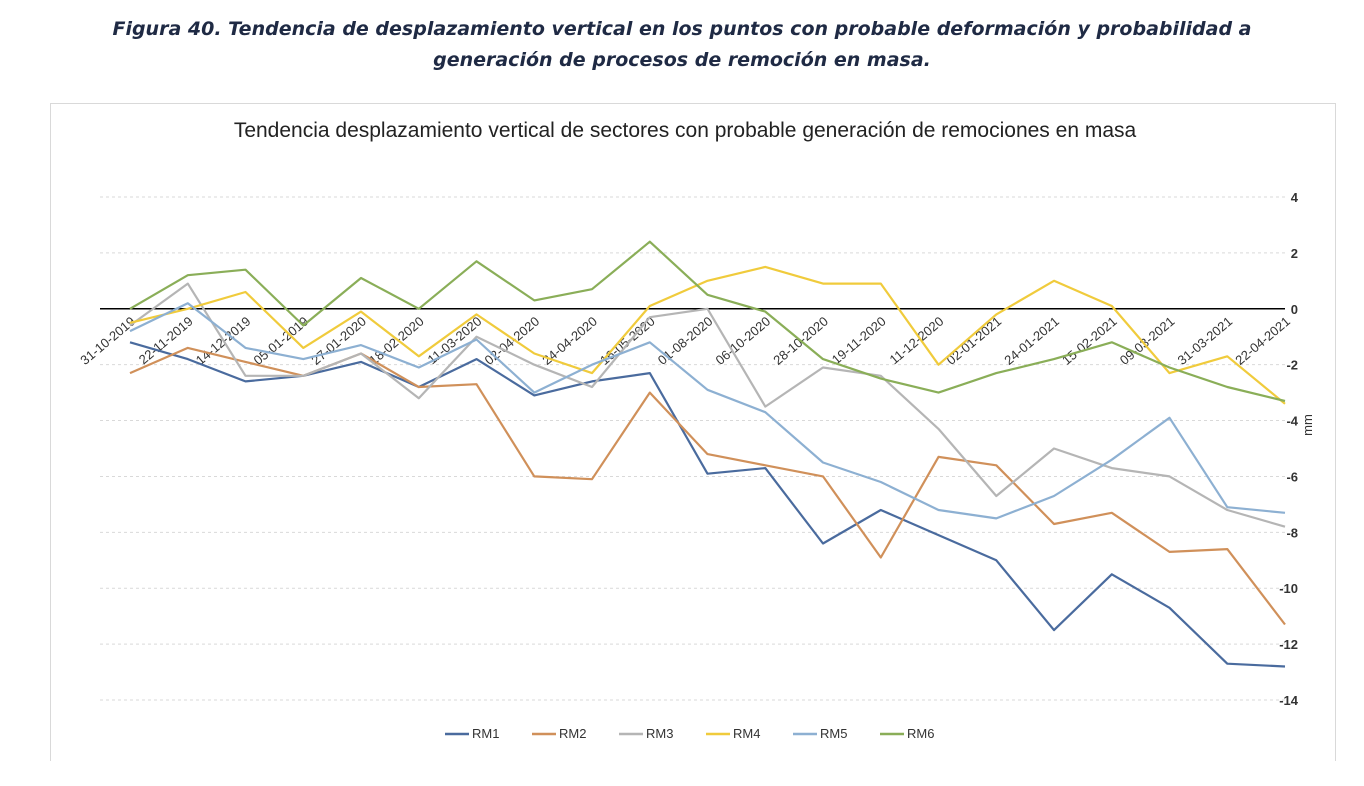 This screenshot has height=786, width=1364. What do you see at coordinates (1294, 253) in the screenshot?
I see `y-tick-label: 2` at bounding box center [1294, 253].